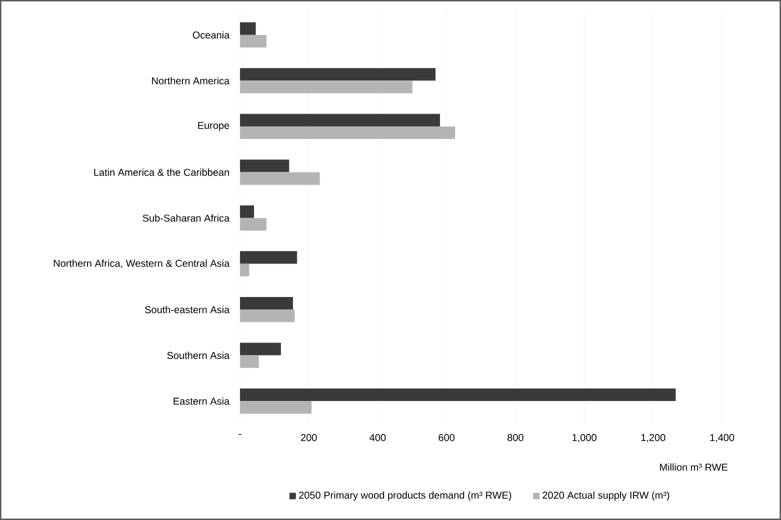  Describe the element at coordinates (694, 467) in the screenshot. I see `x-axis-title: Million m³ RWE` at that location.